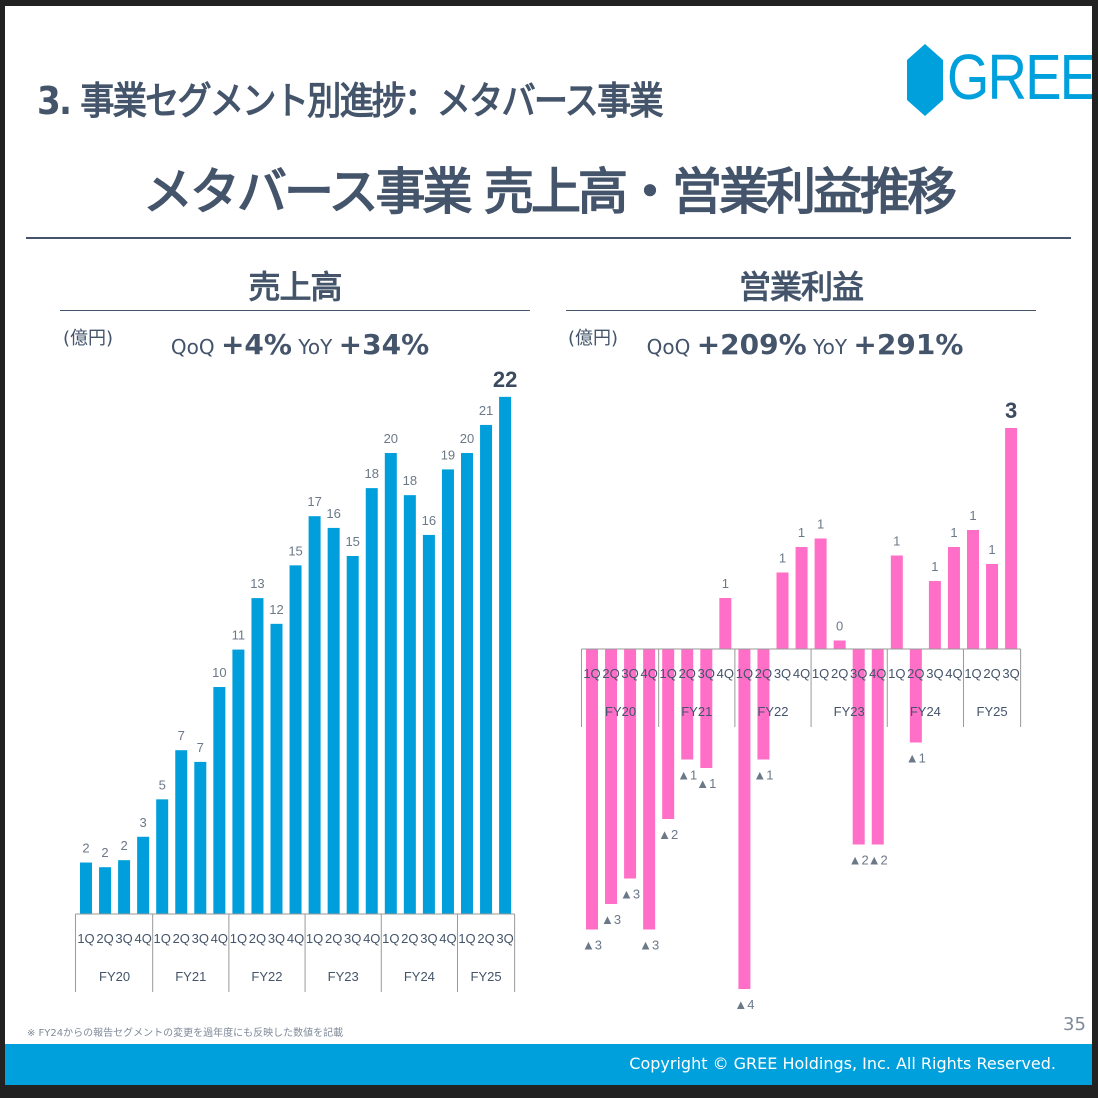 The height and width of the screenshot is (1098, 1098). I want to click on data-label: 5, so click(162, 784).